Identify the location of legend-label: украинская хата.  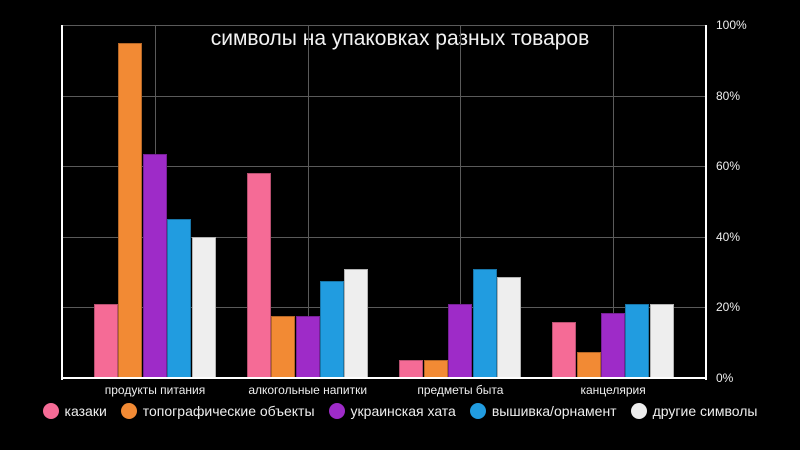
(403, 411).